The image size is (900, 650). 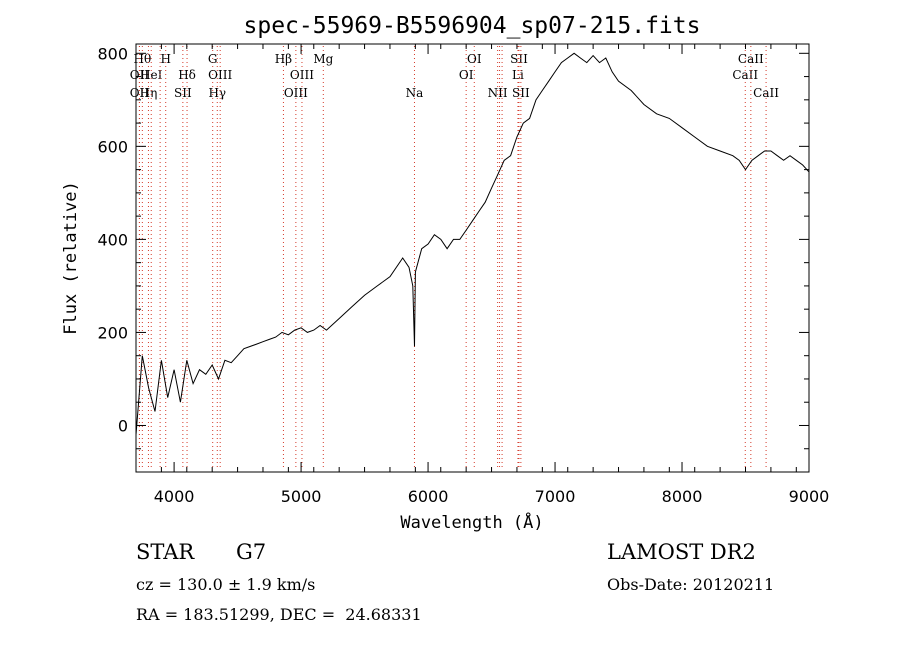 What do you see at coordinates (112, 53) in the screenshot?
I see `y-tick-label-4: 800` at bounding box center [112, 53].